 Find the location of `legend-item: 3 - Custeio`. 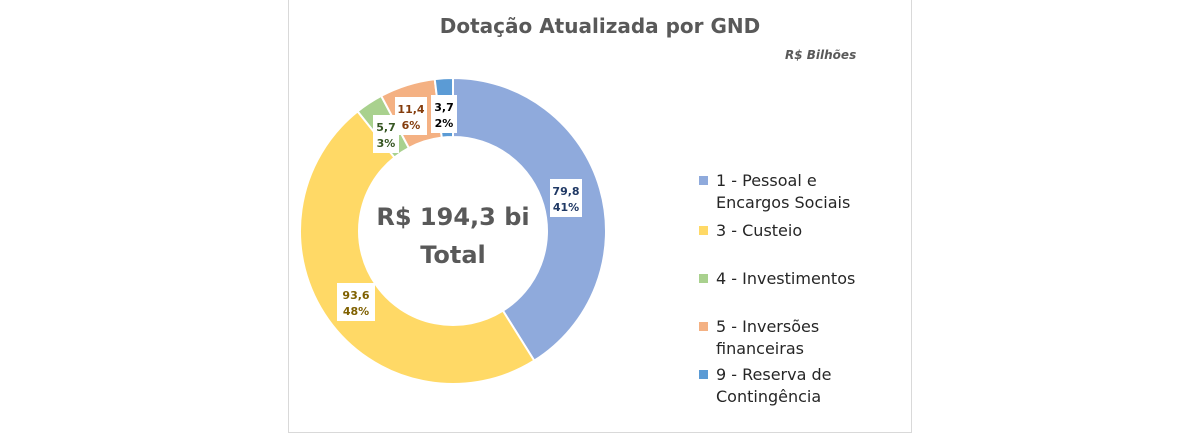

legend-item: 3 - Custeio is located at coordinates (750, 231).